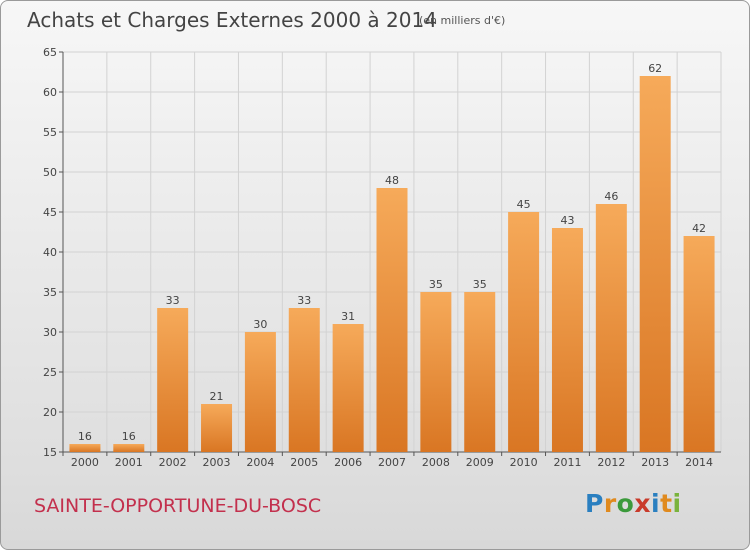  Describe the element at coordinates (610, 503) in the screenshot. I see `logo-letter: r` at that location.